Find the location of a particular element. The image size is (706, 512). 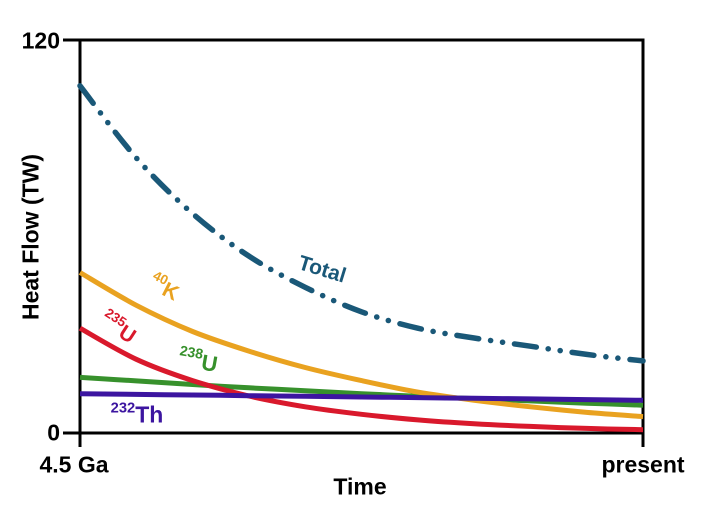

curve-label-232th: 232Th is located at coordinates (137, 414).